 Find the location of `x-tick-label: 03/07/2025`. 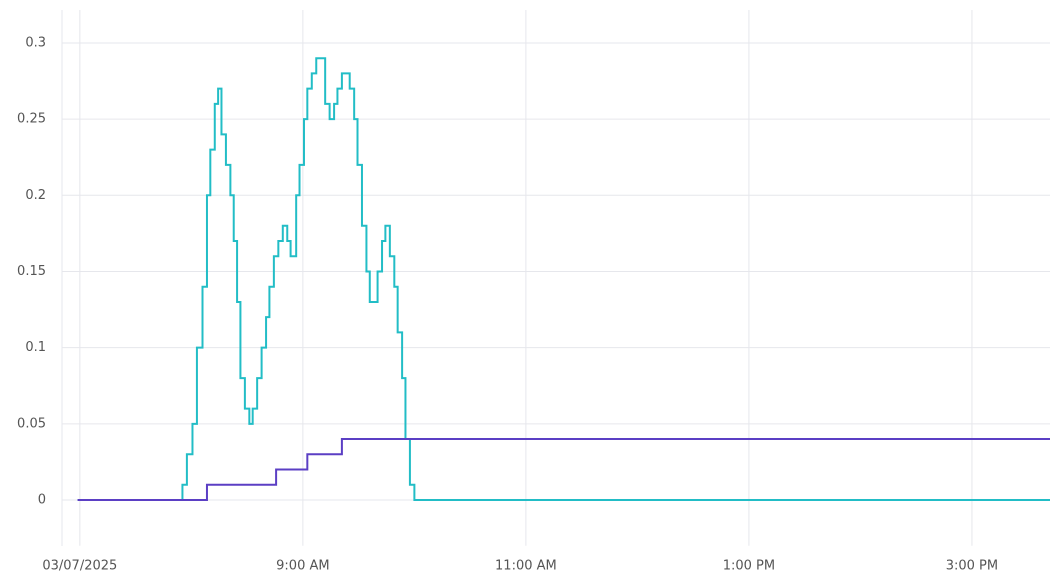

x-tick-label: 03/07/2025 is located at coordinates (79, 566).